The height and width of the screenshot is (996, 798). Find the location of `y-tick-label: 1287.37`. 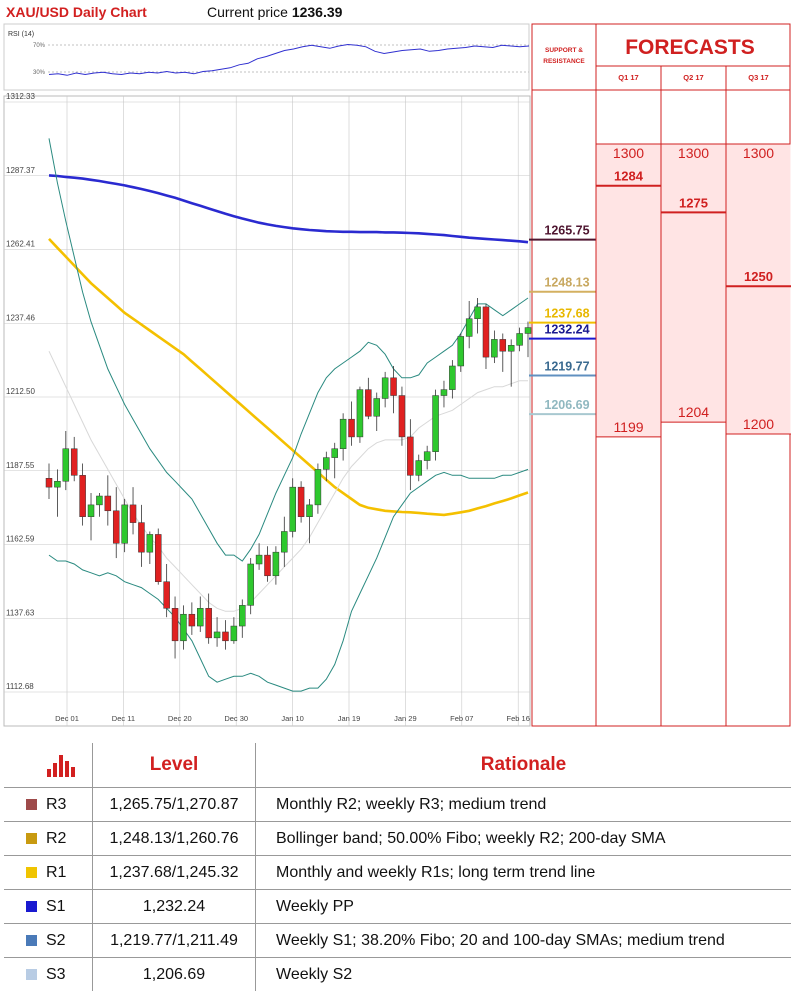

y-tick-label: 1287.37 is located at coordinates (20, 170).